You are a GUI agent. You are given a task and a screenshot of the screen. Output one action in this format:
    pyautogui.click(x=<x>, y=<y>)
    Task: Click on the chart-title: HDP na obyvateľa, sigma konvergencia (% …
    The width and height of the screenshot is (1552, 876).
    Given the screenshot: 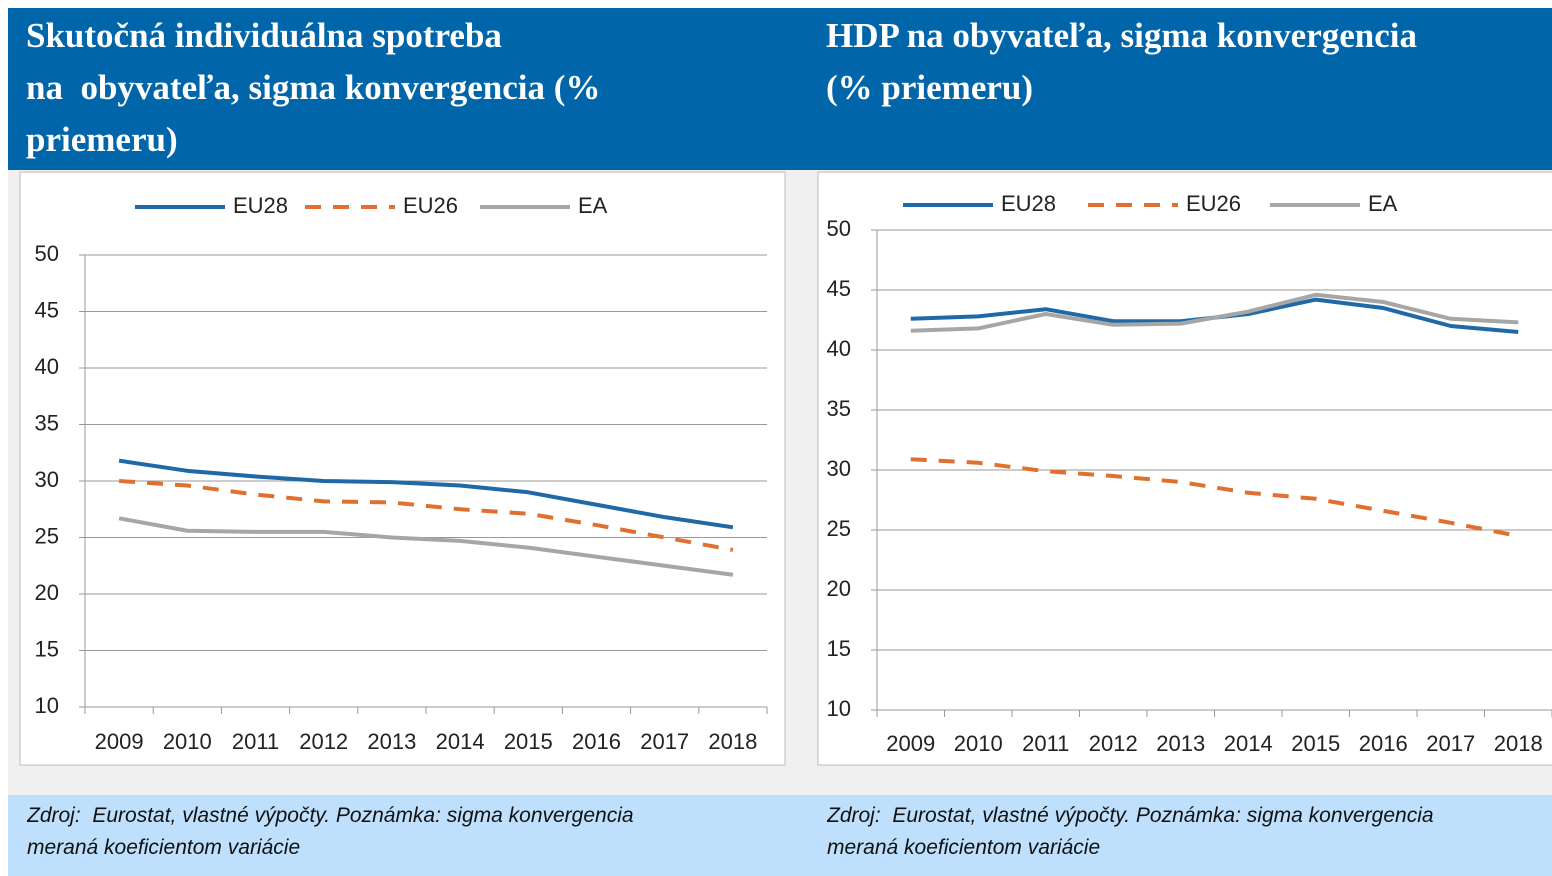 What is the action you would take?
    pyautogui.click(x=1121, y=61)
    